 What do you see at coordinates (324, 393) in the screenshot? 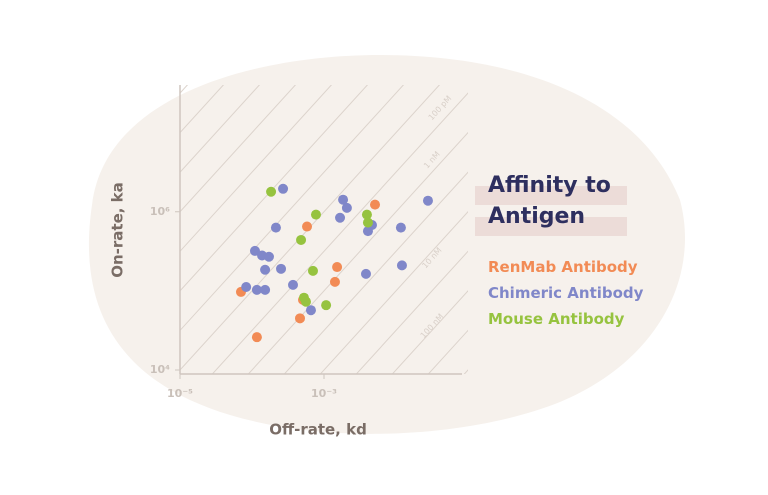
I see `x-tick-label: 10⁻³` at bounding box center [324, 393].